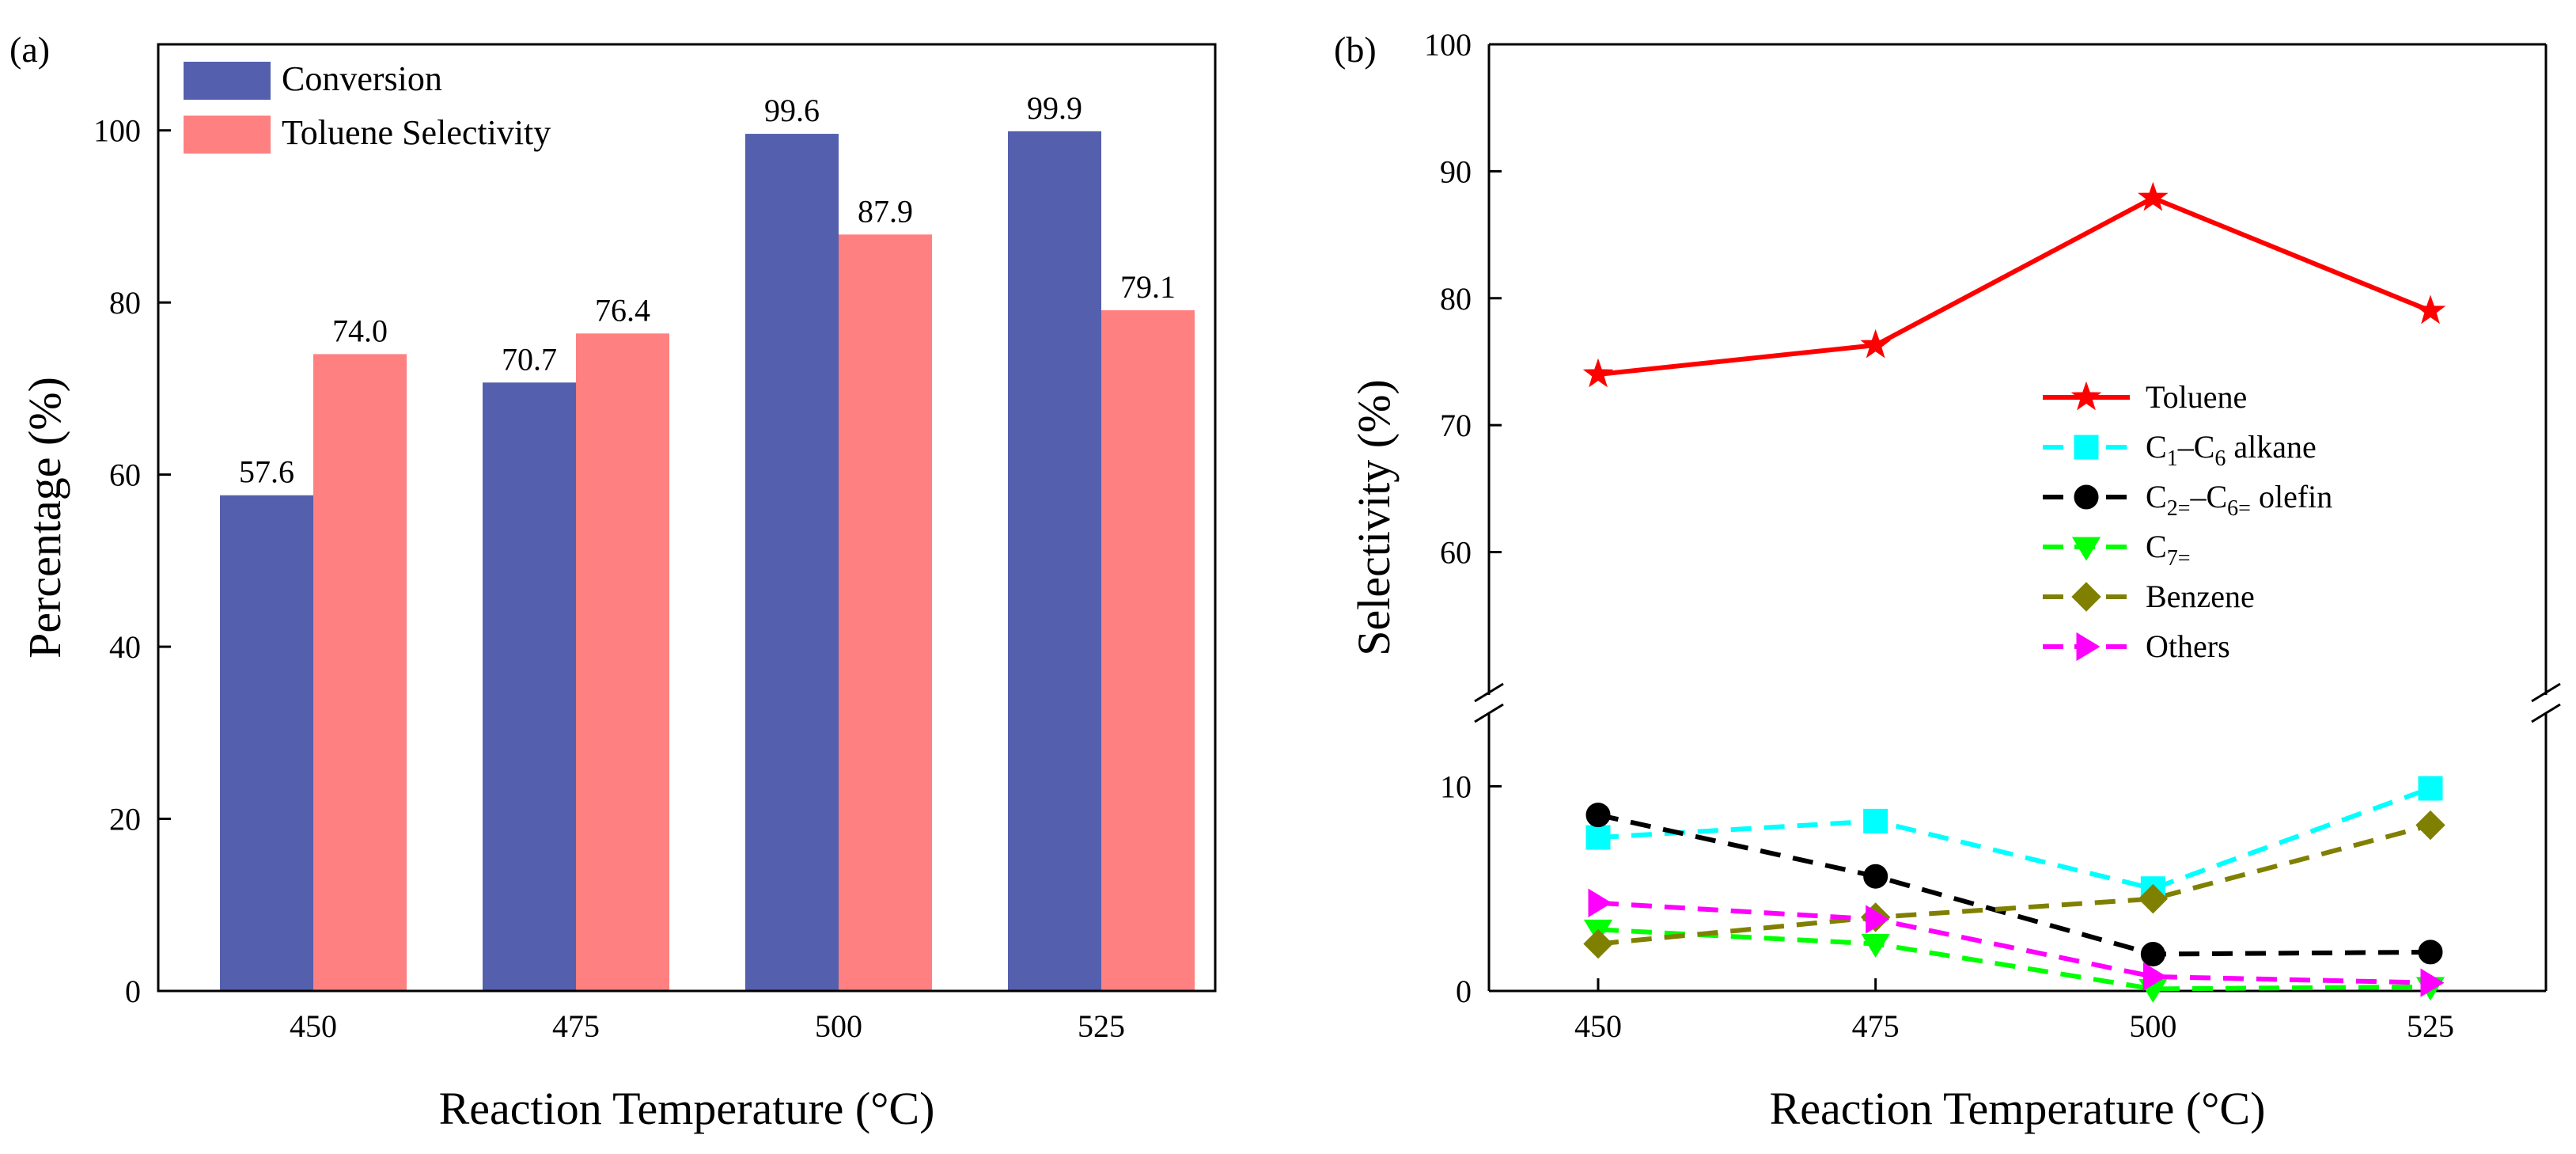 The image size is (2576, 1154). Describe the element at coordinates (2196, 397) in the screenshot. I see `legend-label-toluene: Toluene` at that location.